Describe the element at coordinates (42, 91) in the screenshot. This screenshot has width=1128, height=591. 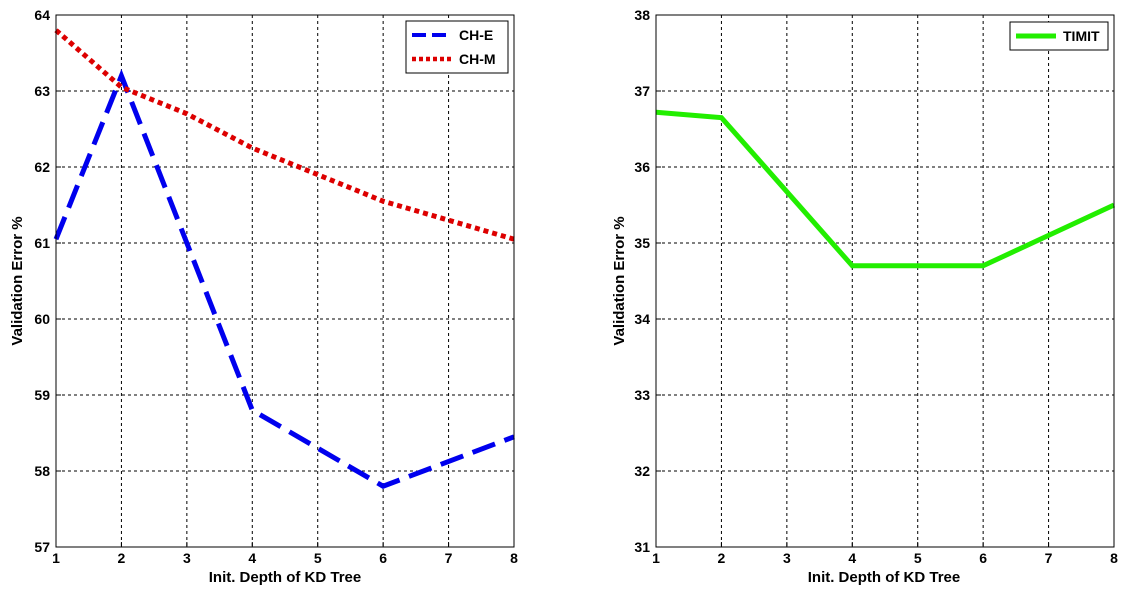
I see `y-tick-label-left: 63` at that location.